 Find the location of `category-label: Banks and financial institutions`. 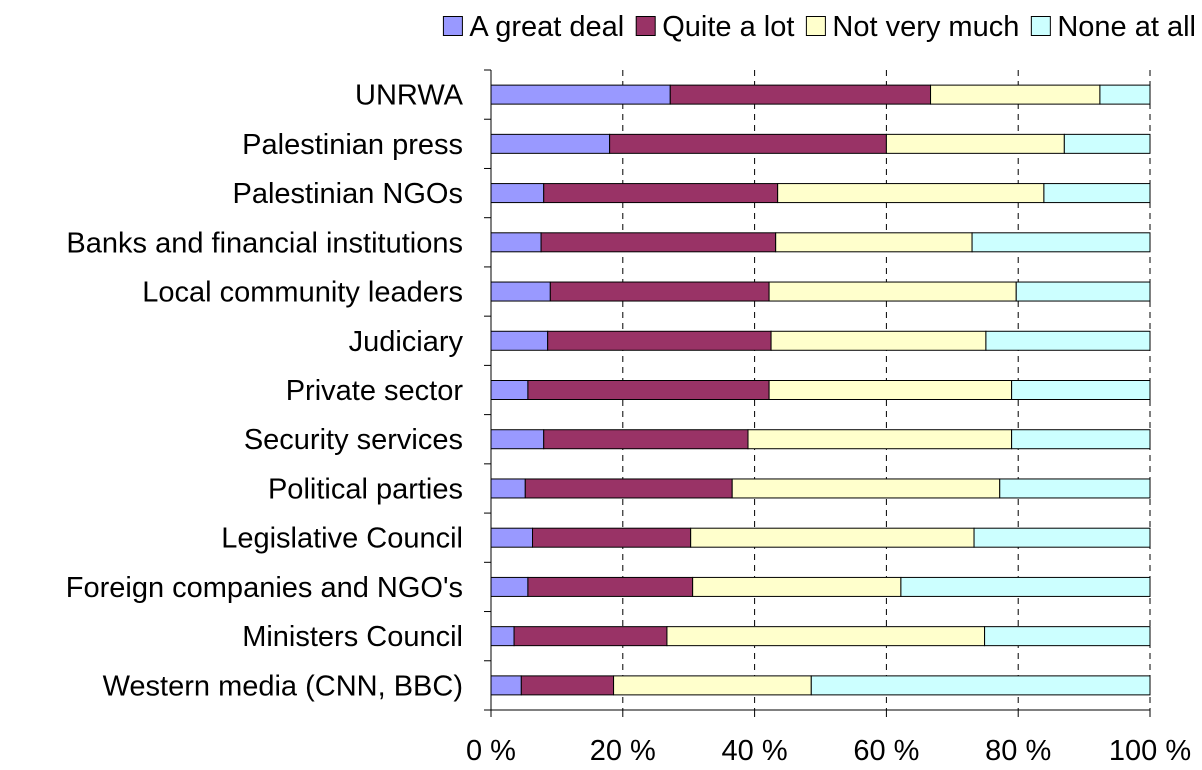

category-label: Banks and financial institutions is located at coordinates (264, 243).